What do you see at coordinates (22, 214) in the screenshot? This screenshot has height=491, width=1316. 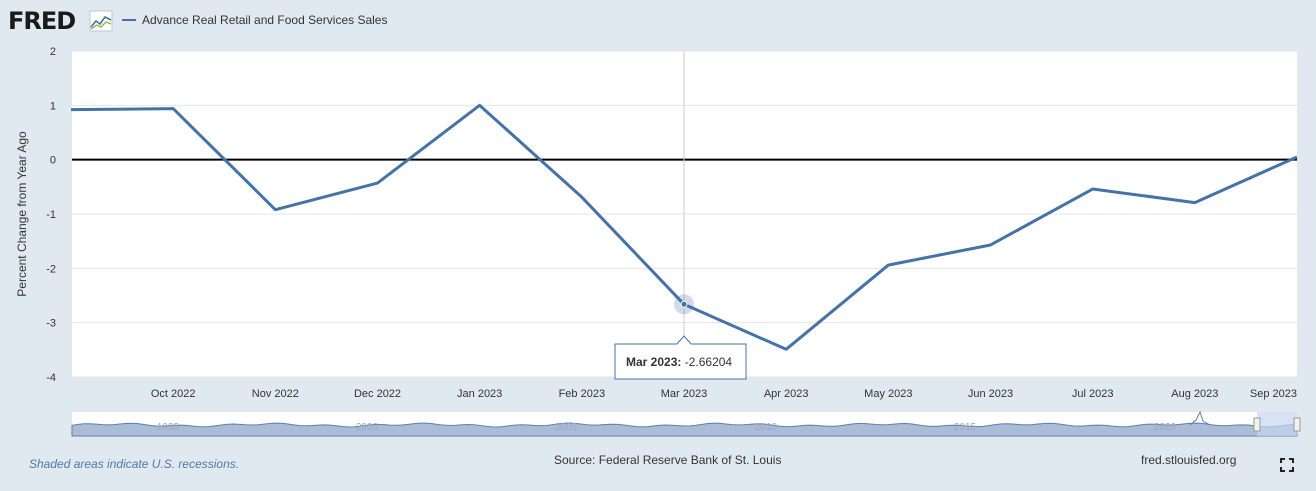 I see `y-axis-label: Percent Change from Year Ago` at bounding box center [22, 214].